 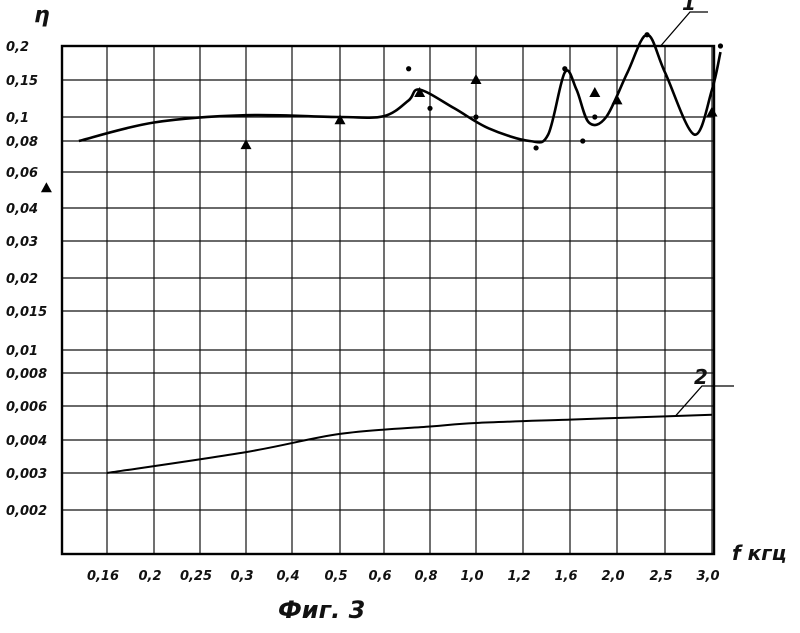 What do you see at coordinates (22, 279) in the screenshot?
I see `y-tick-label: 0,02` at bounding box center [22, 279].